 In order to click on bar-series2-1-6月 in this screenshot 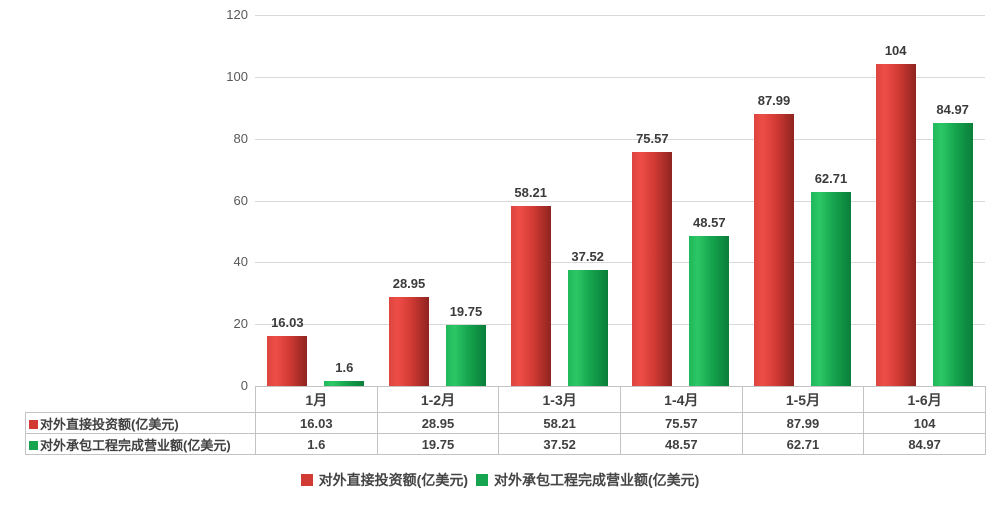, I will do `click(952, 254)`.